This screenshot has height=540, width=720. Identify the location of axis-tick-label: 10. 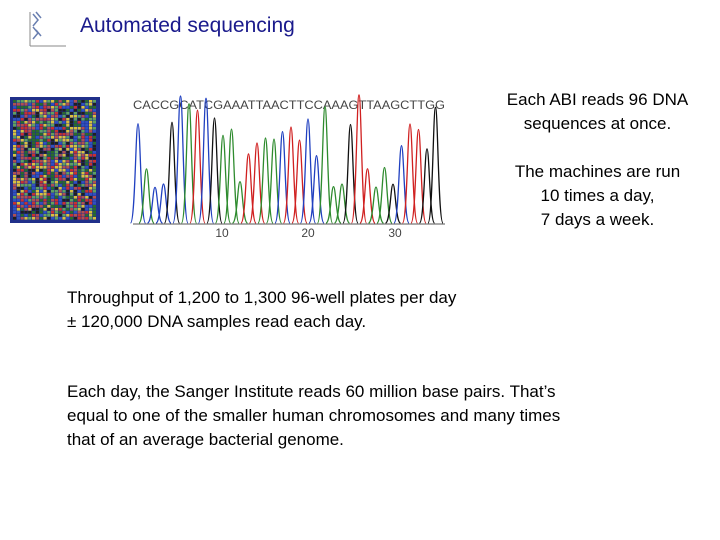
(222, 233).